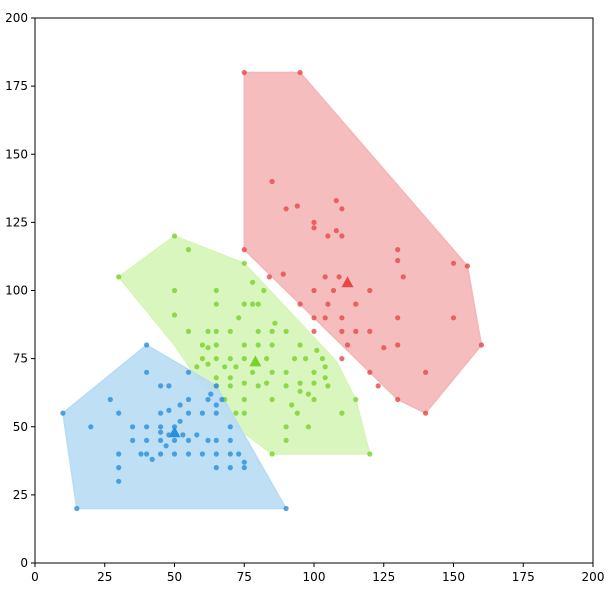  I want to click on x-tick-label: 25, so click(104, 577).